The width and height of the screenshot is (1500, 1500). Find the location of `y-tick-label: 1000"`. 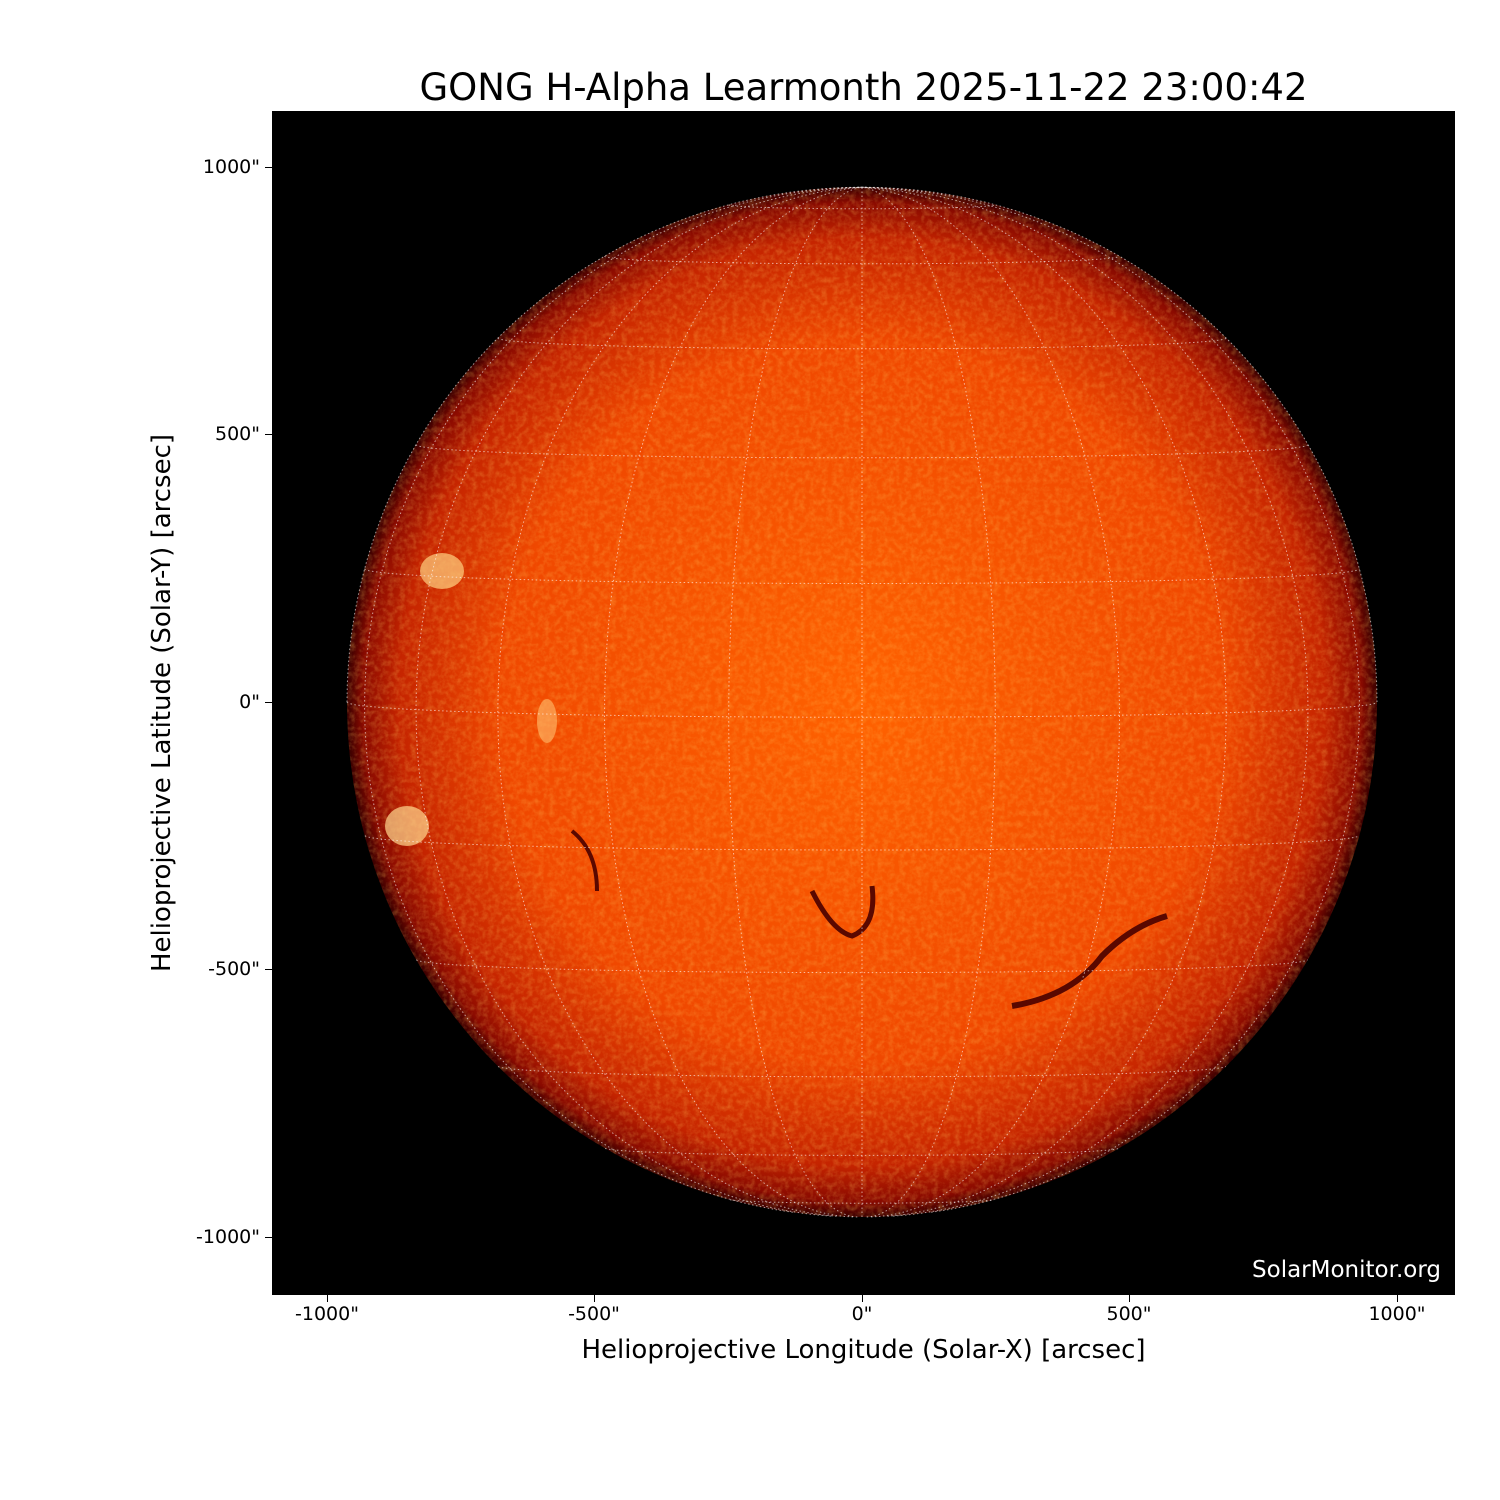

y-tick-label: 1000" is located at coordinates (231, 167).